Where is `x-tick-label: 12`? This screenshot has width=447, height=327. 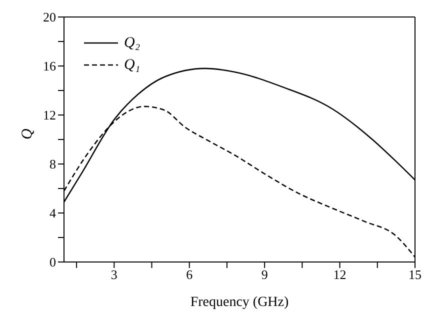 x-tick-label: 12 is located at coordinates (339, 274).